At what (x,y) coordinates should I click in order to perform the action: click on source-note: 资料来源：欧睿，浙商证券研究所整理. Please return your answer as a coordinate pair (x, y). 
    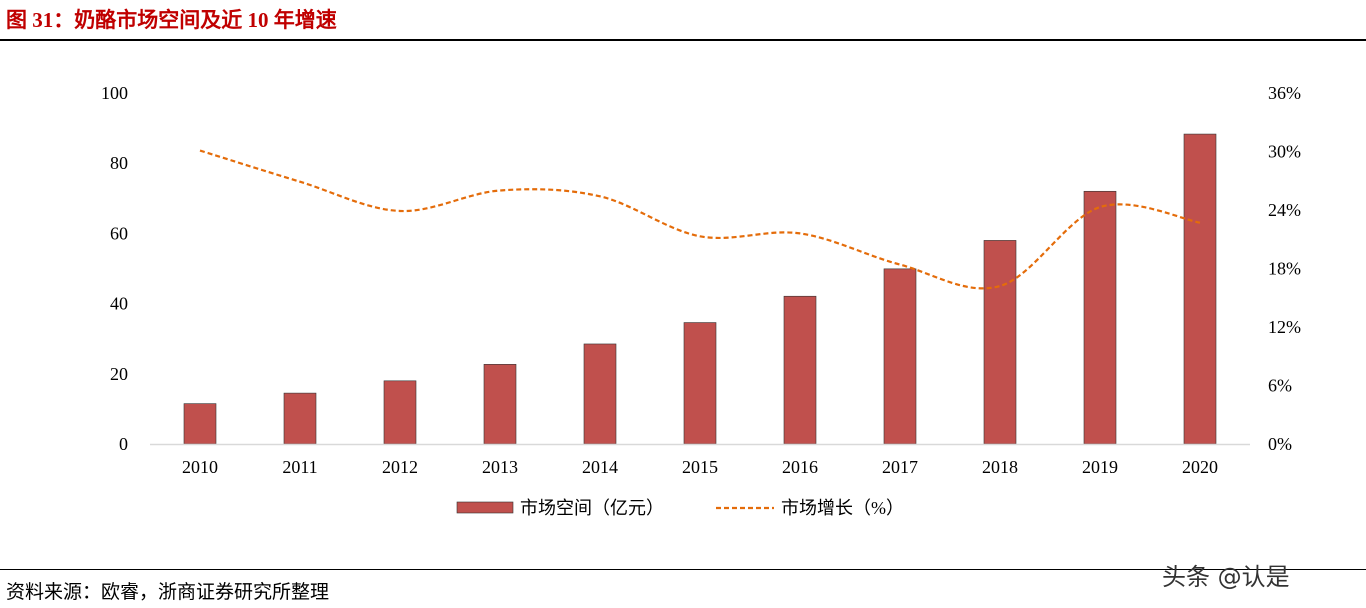
    Looking at the image, I should click on (168, 592).